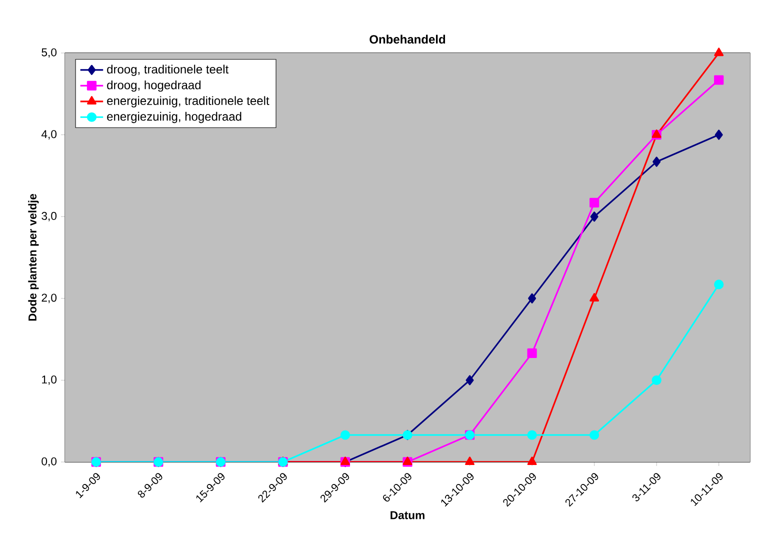 Image resolution: width=758 pixels, height=547 pixels. Describe the element at coordinates (49, 135) in the screenshot. I see `y-tick-label: 4,0` at that location.